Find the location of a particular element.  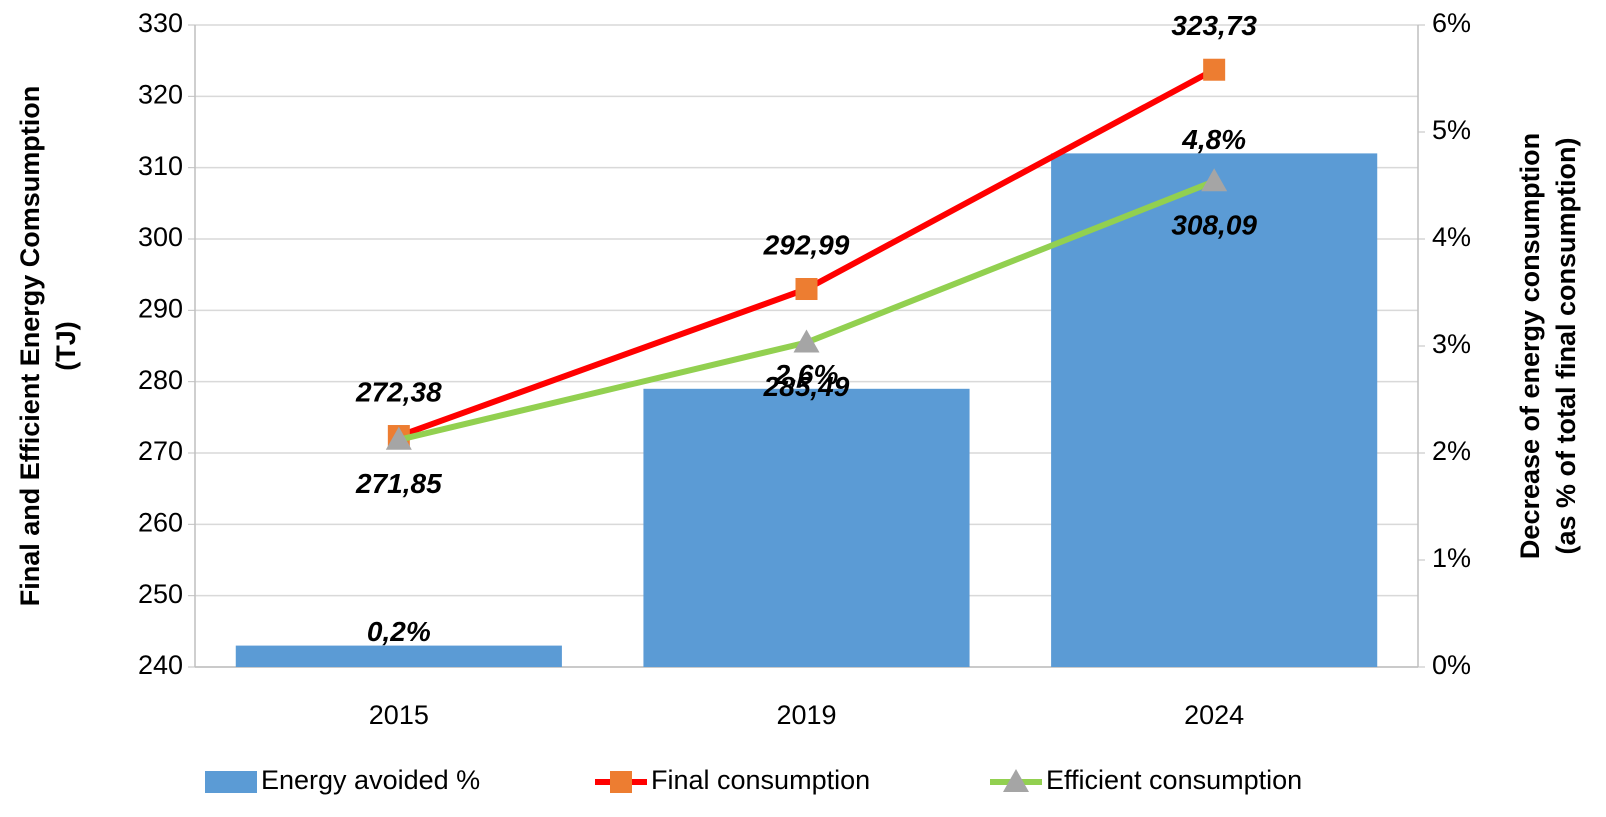

y-tick-label: 270 is located at coordinates (160, 451).